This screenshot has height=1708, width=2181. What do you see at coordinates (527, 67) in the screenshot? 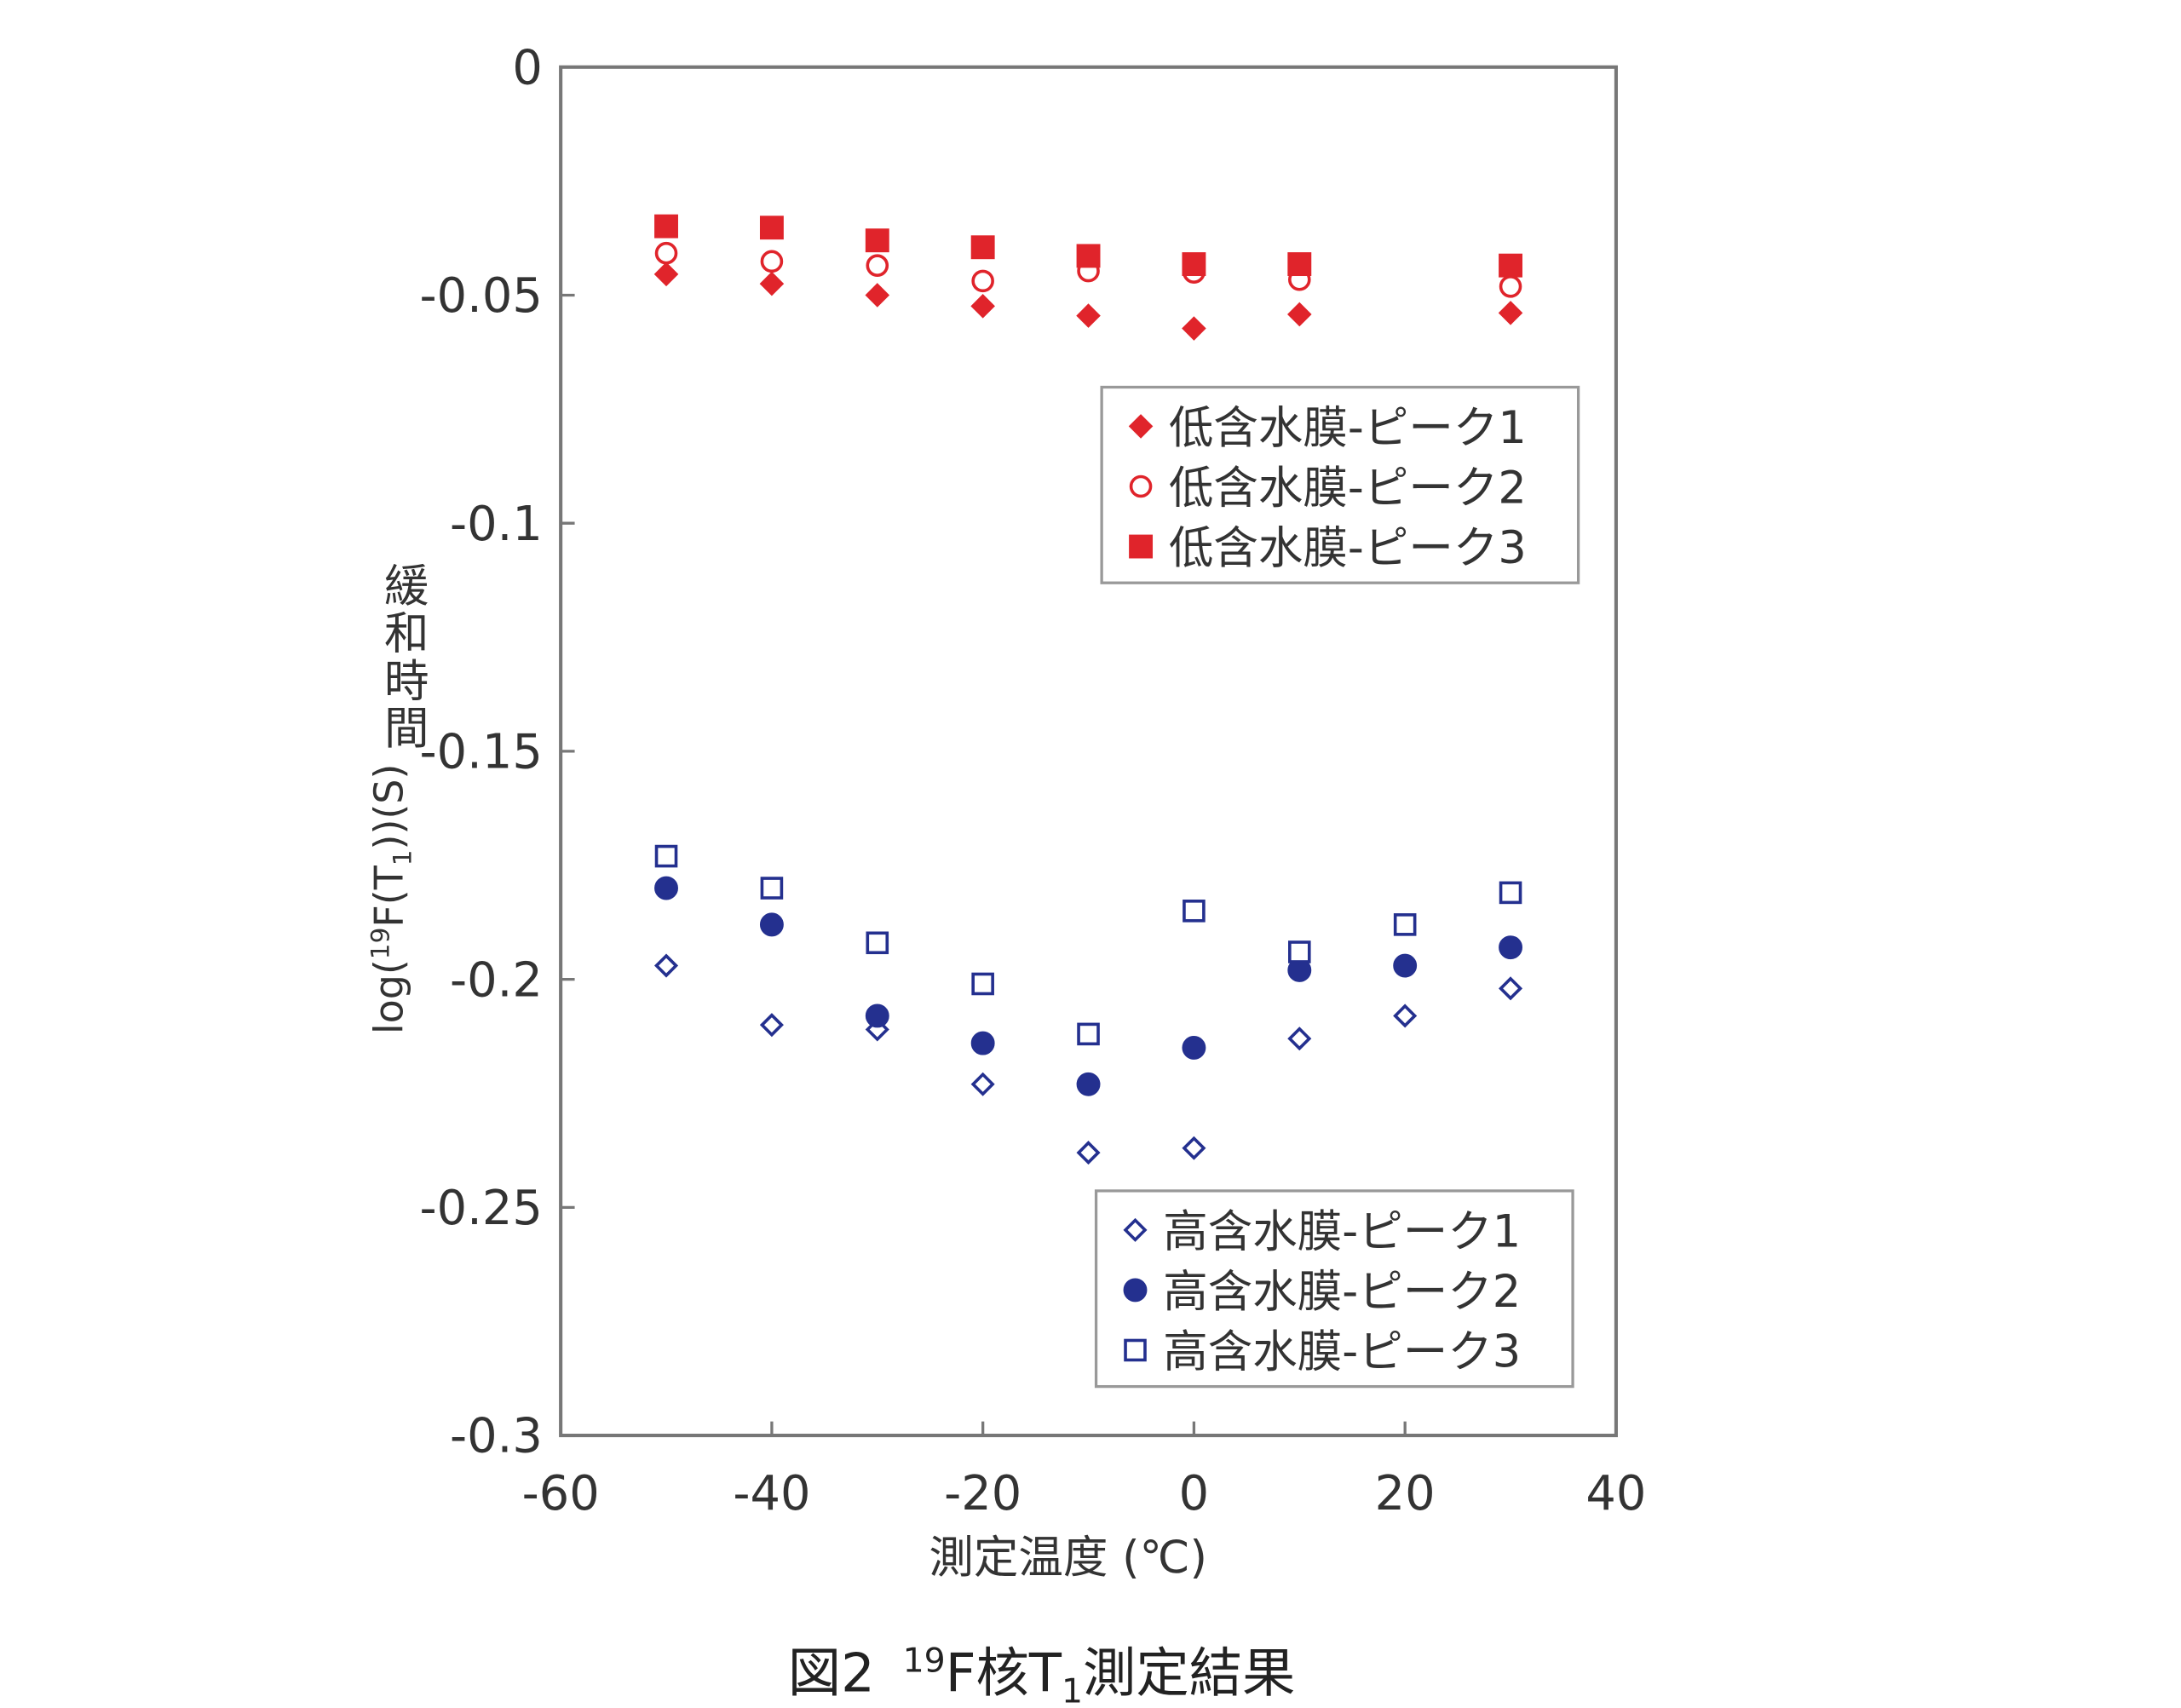
I see `y-tick-label: 0` at bounding box center [527, 67].